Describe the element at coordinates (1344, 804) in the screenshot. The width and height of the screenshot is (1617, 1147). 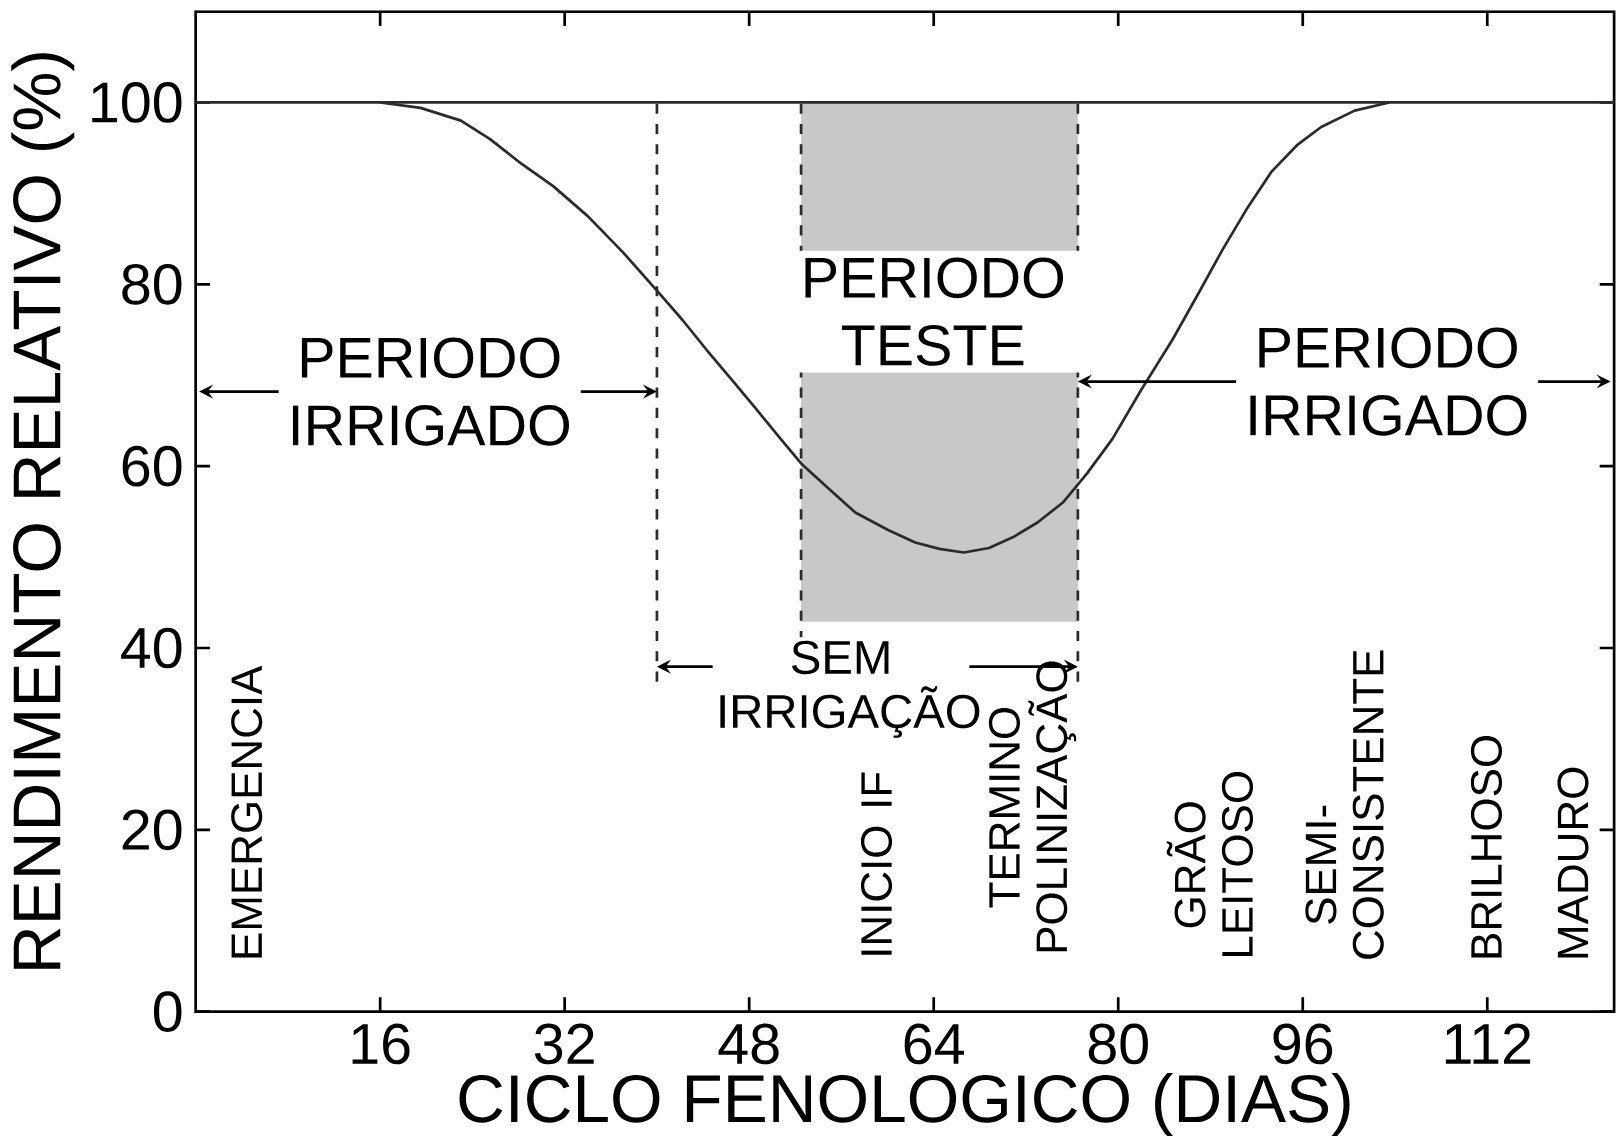
I see `annotation: SEMI-CONSISTENTE` at that location.